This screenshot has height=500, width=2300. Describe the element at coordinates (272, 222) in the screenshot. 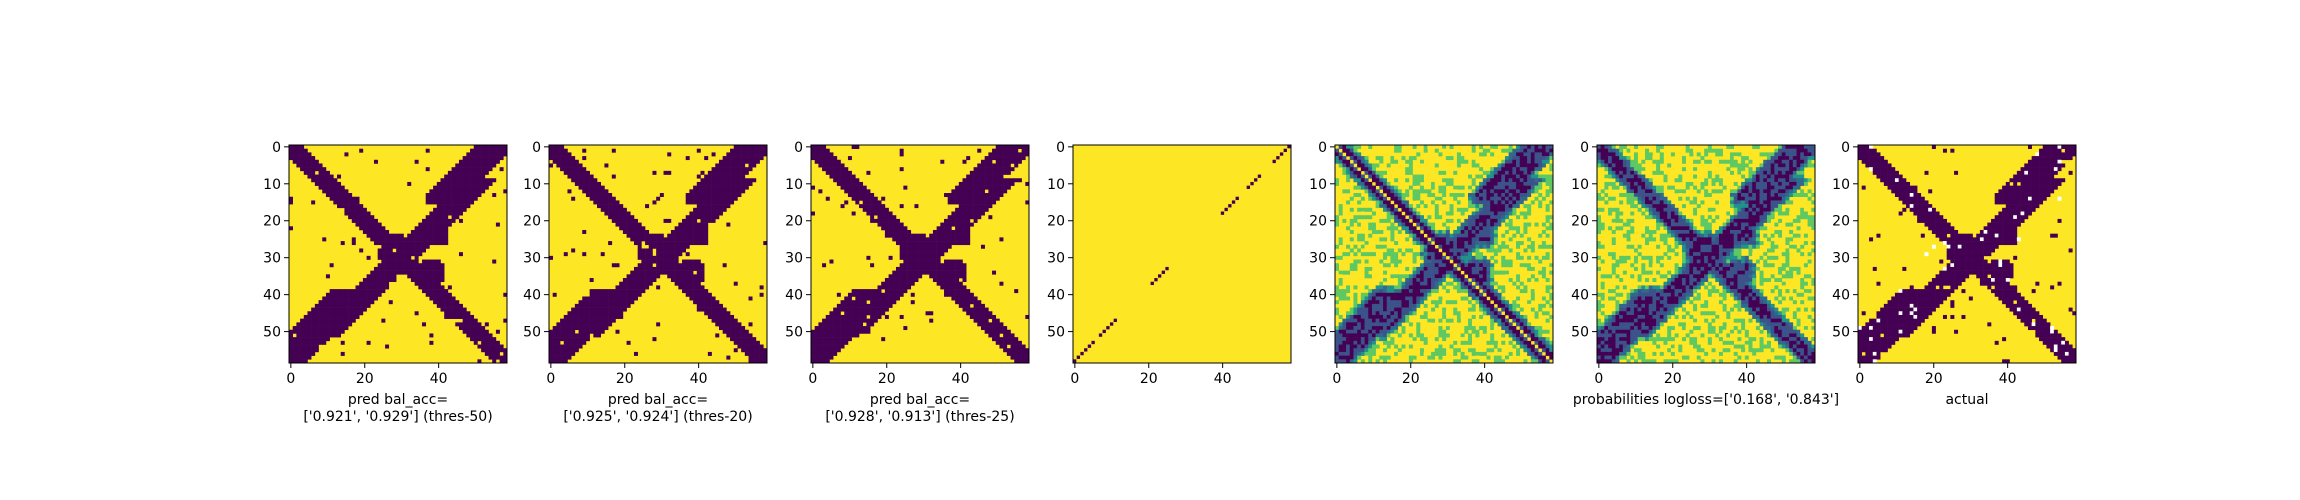

I see `y-tick-label: 20` at that location.